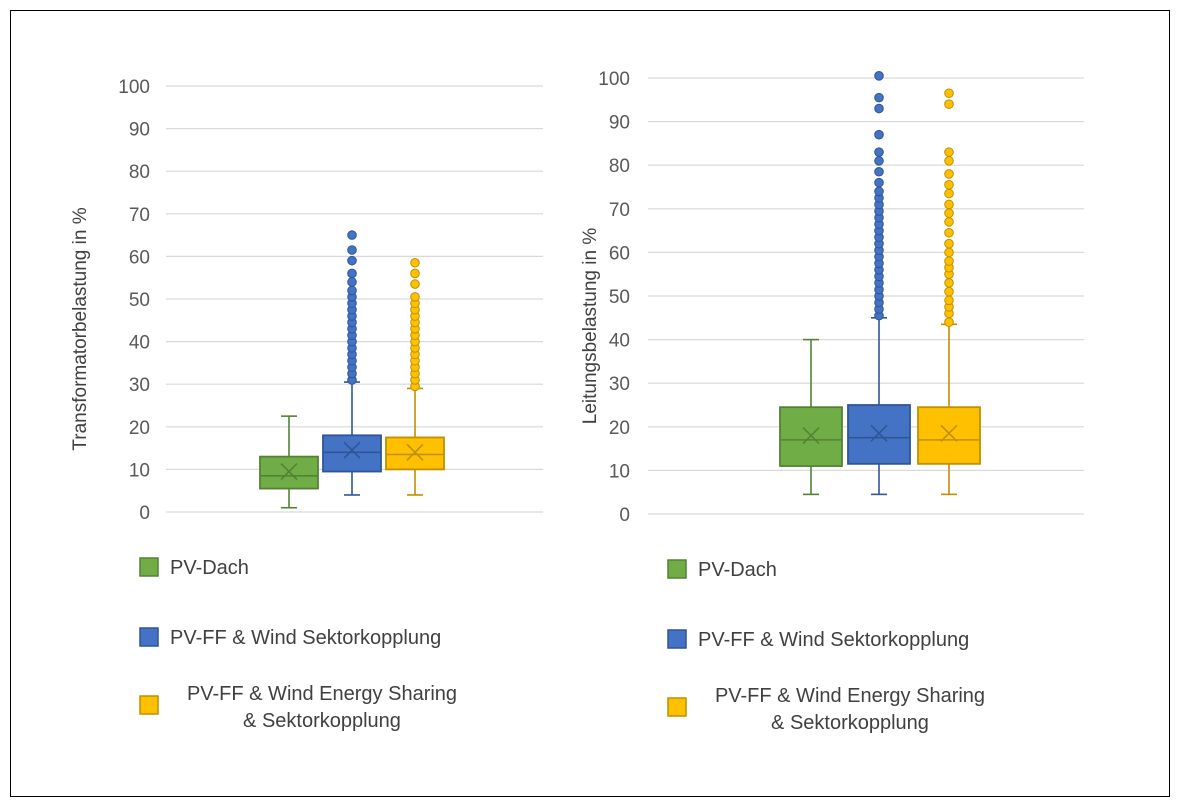 This screenshot has width=1182, height=809. I want to click on y-axis-label: Transformatorbelastung in %, so click(80, 328).